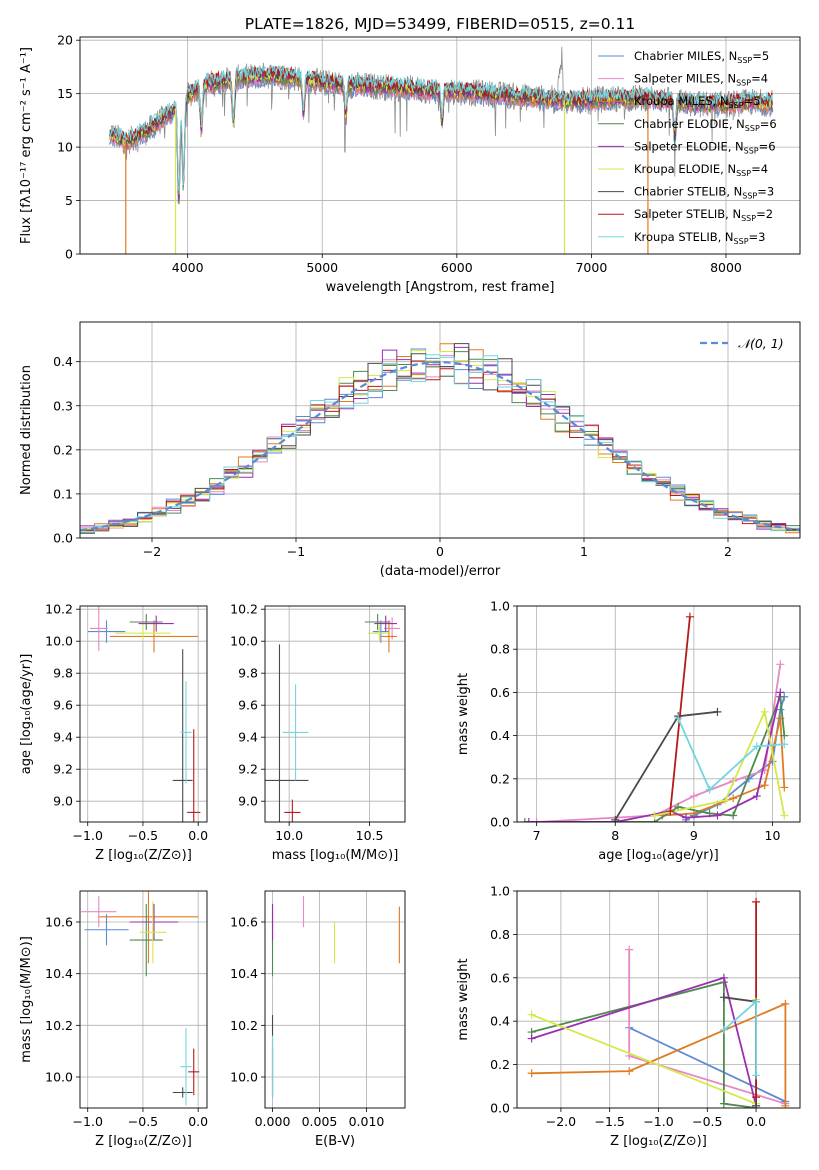 This screenshot has width=819, height=1170. Describe the element at coordinates (689, 124) in the screenshot. I see `legend-label-base: Chabrier ELODIE, N` at that location.